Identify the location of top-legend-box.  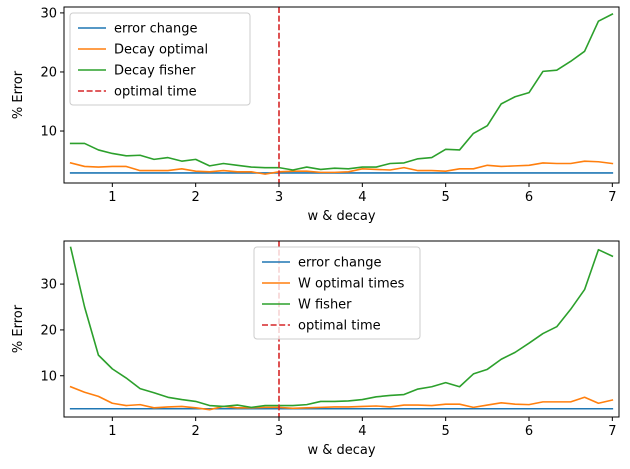
(160, 59).